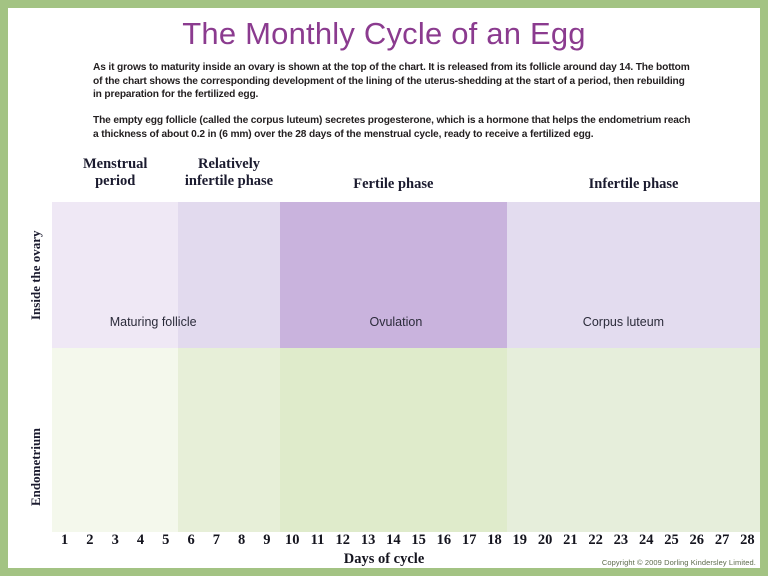  What do you see at coordinates (396, 322) in the screenshot?
I see `ovary-caption-ovulation: Ovulation` at bounding box center [396, 322].